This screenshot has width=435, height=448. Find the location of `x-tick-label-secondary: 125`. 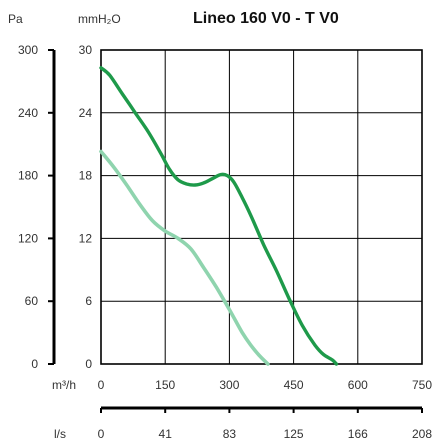

x-tick-label-secondary: 125 is located at coordinates (294, 434).